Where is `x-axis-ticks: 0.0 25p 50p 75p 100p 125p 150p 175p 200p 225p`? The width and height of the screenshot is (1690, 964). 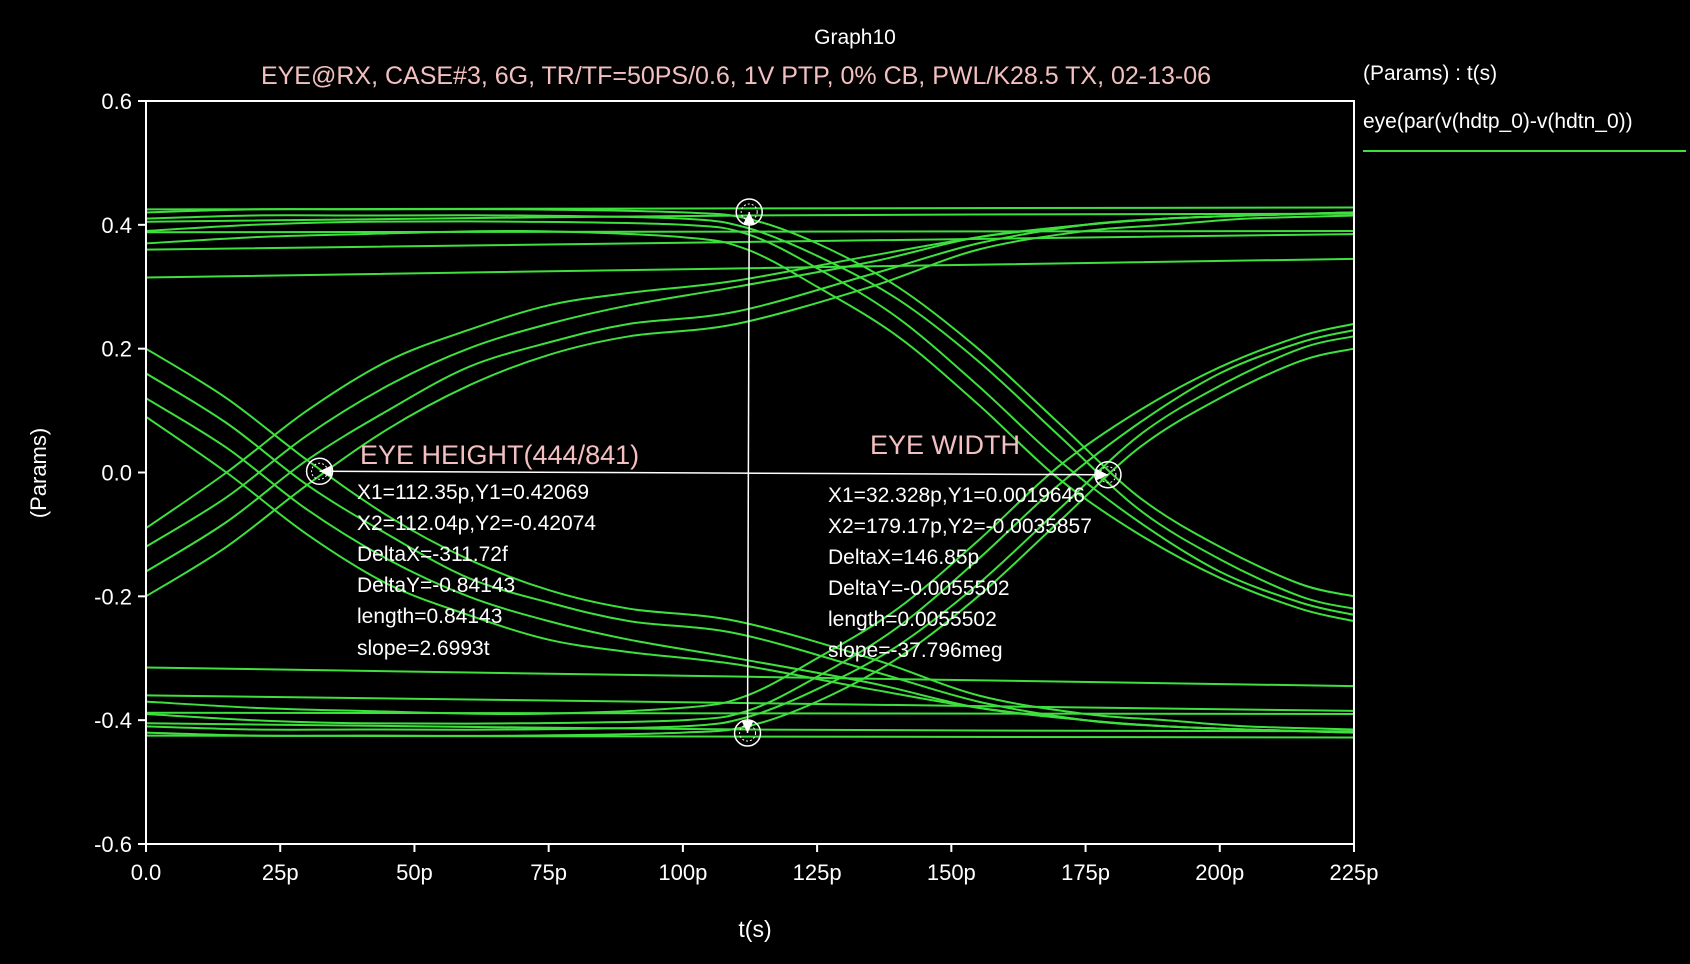
x-axis-ticks: 0.0 25p 50p 75p 100p 125p 150p 175p 200p 225p is located at coordinates (755, 864).